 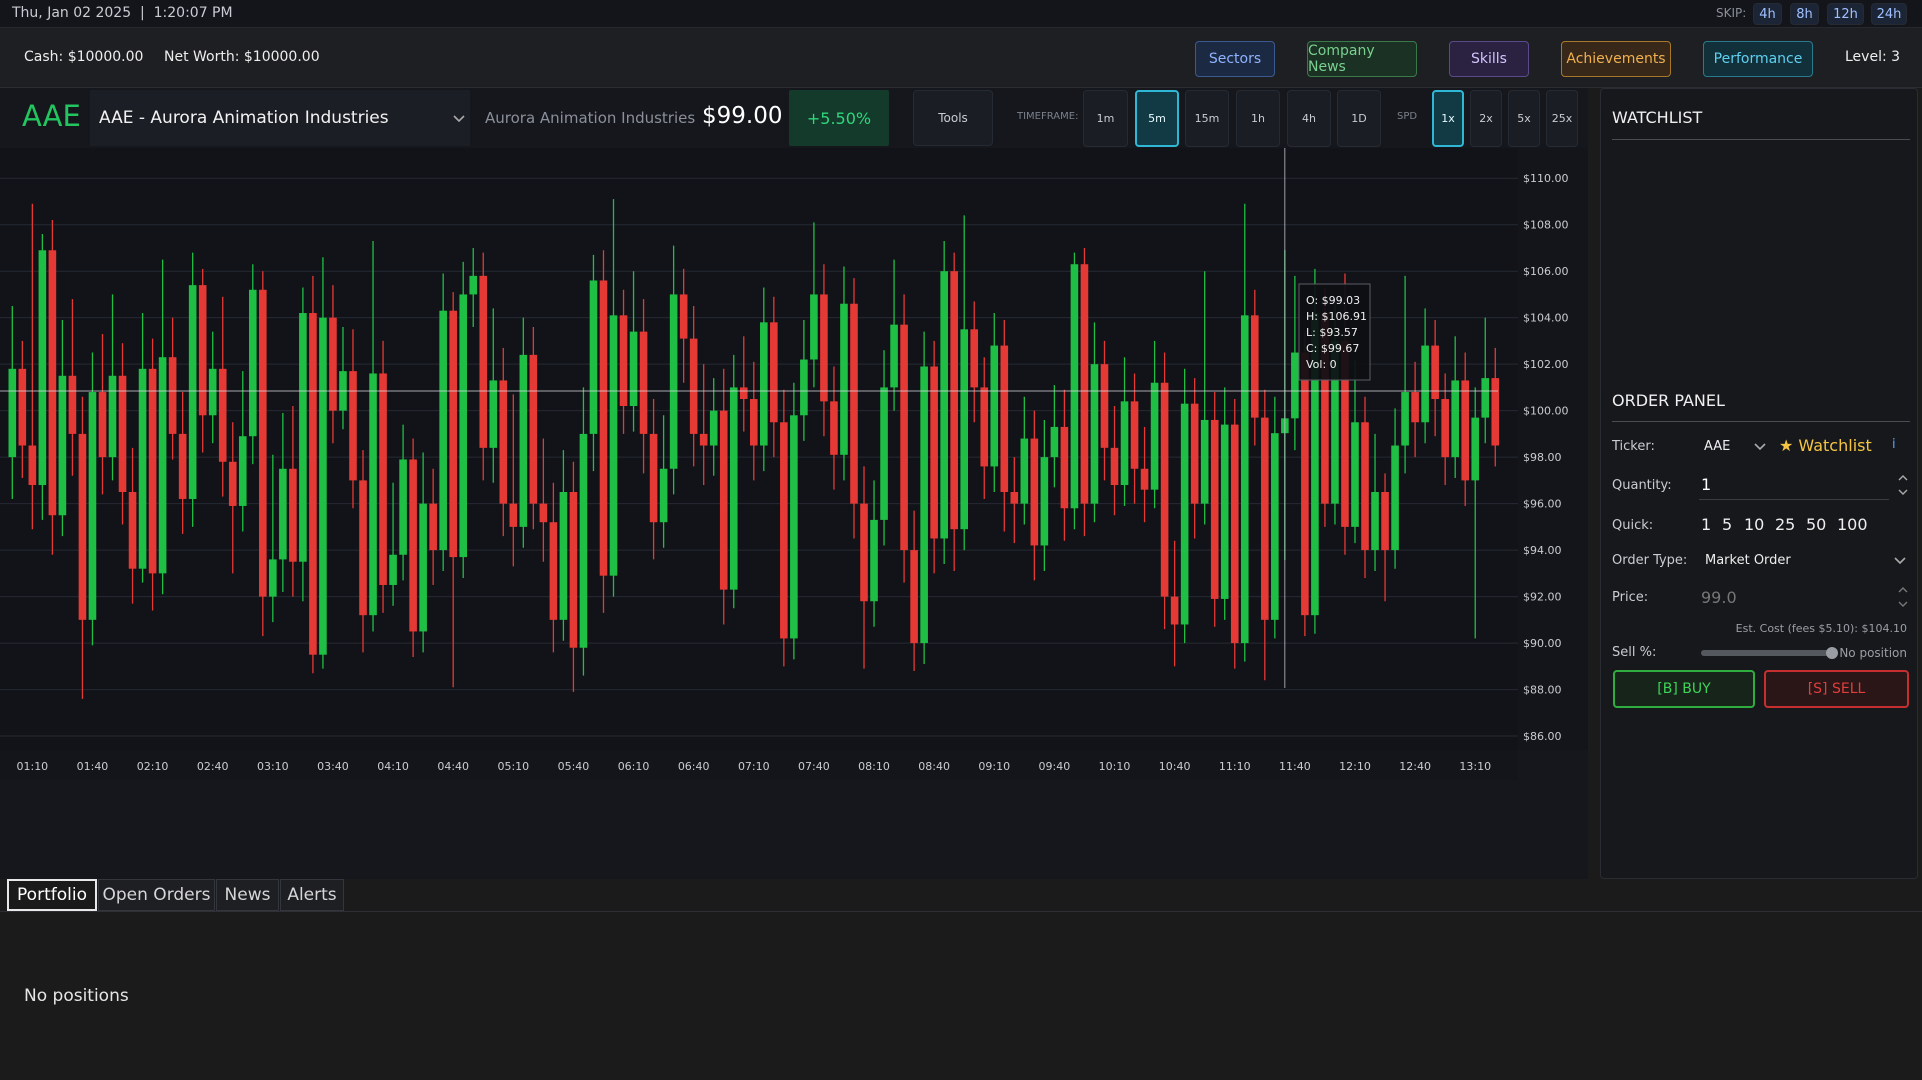 I want to click on quick-label: Quick:, so click(x=1633, y=525).